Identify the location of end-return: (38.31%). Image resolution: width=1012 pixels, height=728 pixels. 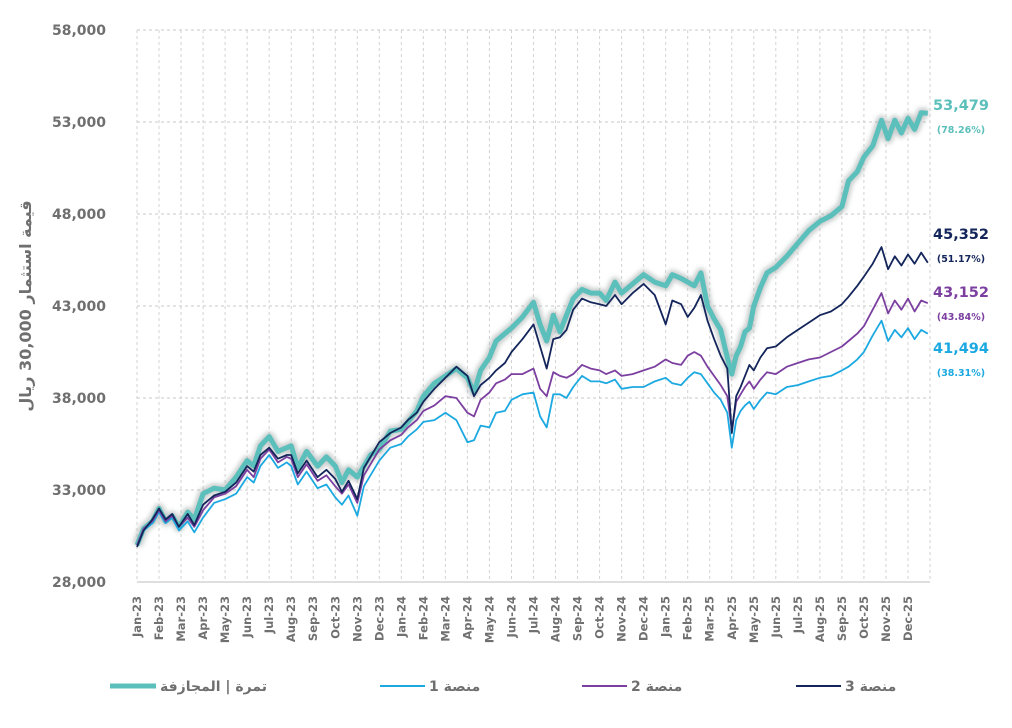
(961, 373).